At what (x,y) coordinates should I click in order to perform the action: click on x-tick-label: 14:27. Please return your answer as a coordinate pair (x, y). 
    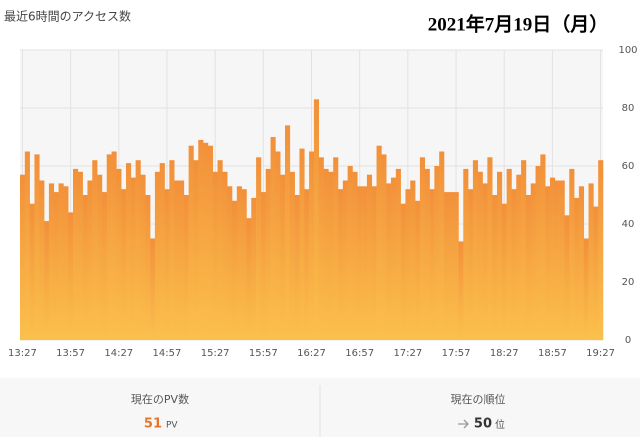
    Looking at the image, I should click on (118, 353).